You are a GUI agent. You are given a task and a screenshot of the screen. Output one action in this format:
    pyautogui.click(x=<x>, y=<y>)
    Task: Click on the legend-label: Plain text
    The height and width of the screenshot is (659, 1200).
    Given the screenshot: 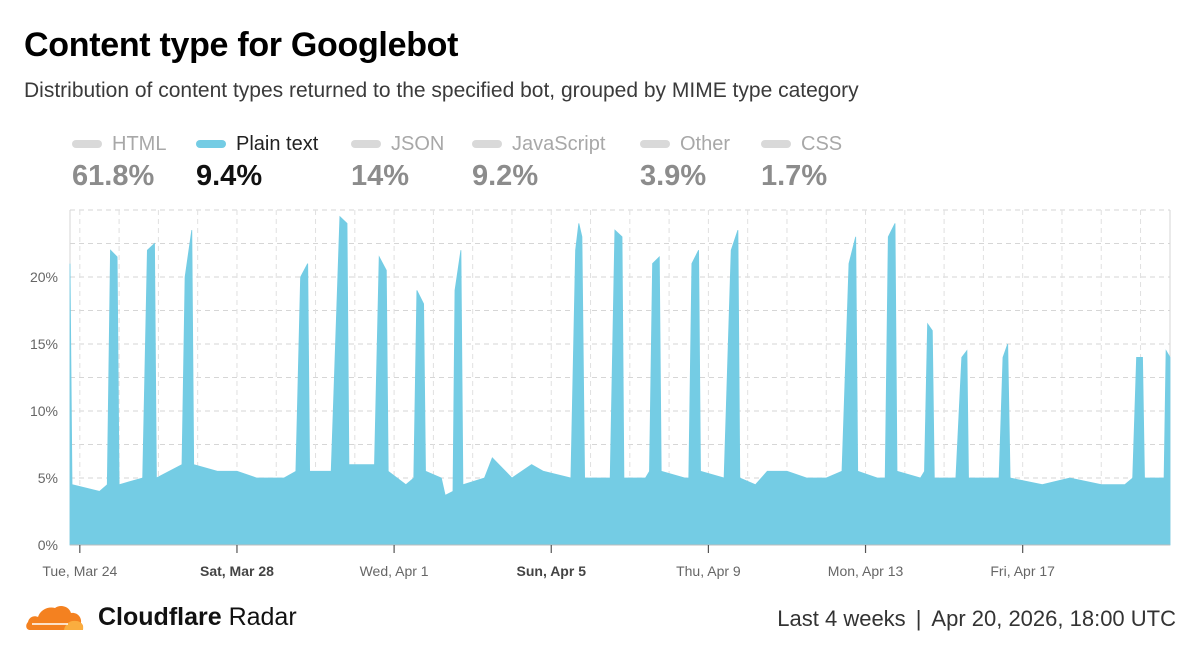 What is the action you would take?
    pyautogui.click(x=277, y=143)
    